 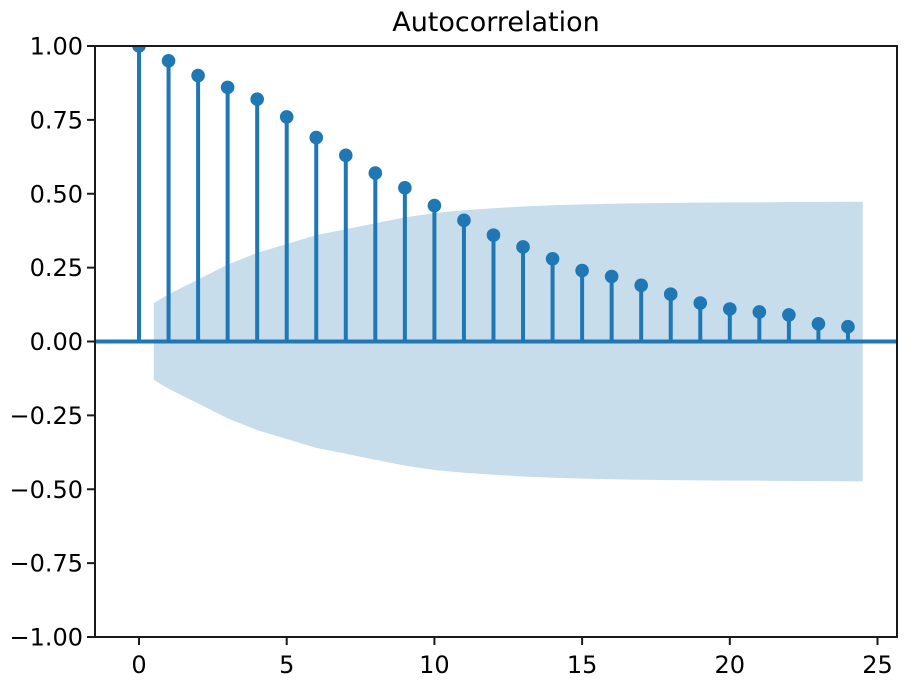 I want to click on y-tick-label: 0.50, so click(x=56, y=194).